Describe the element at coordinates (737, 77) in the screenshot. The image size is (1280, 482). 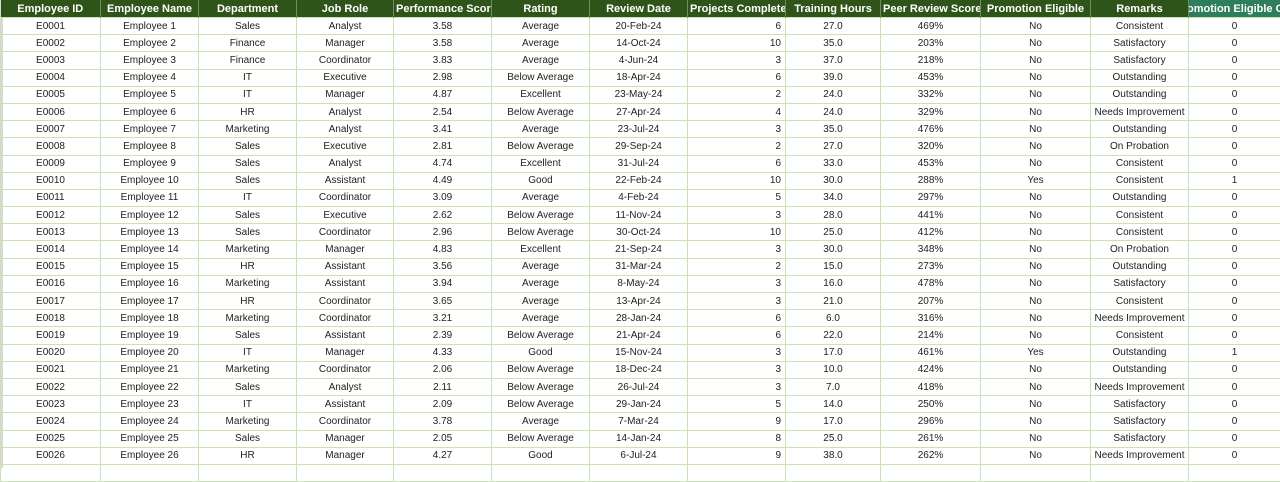
I see `cell-projects-completed: 6` at that location.